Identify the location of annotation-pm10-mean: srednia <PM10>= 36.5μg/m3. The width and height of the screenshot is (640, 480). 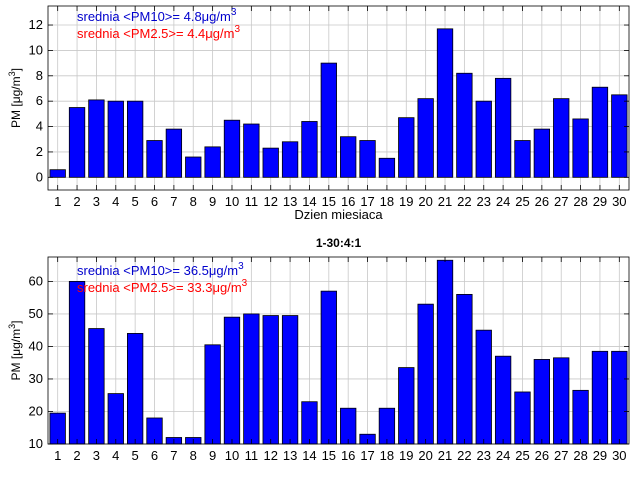
(160, 269).